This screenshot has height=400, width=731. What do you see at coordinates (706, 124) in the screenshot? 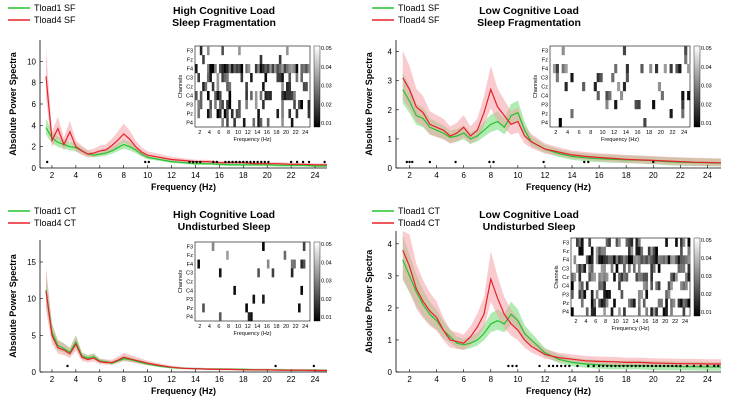
I see `colorbar-tick: 0.01` at bounding box center [706, 124].